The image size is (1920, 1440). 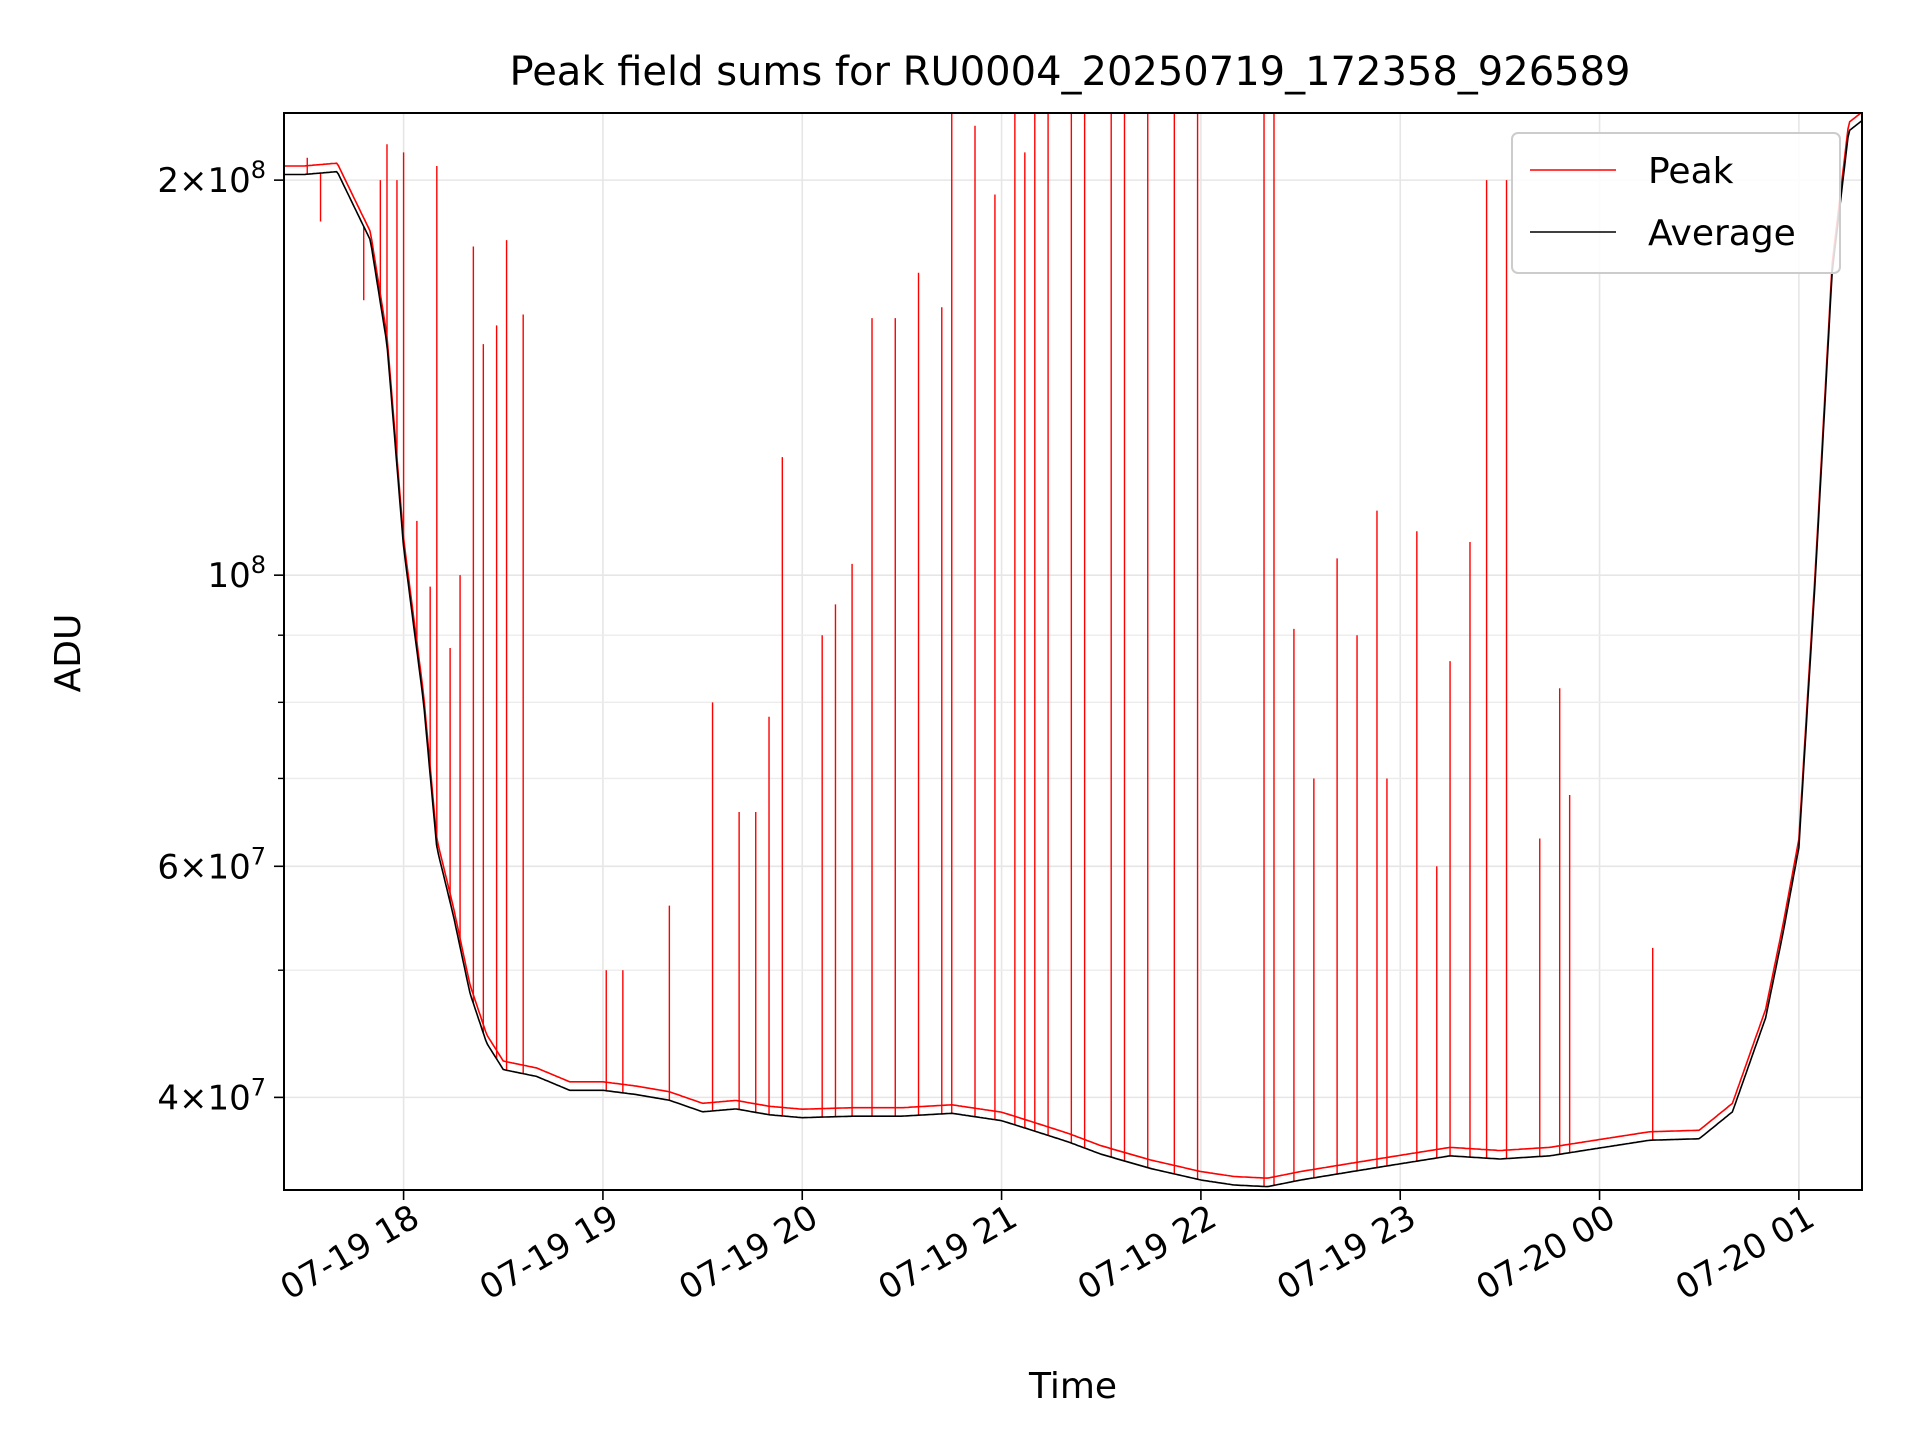 I want to click on legend-average-label: Average, so click(x=1722, y=233).